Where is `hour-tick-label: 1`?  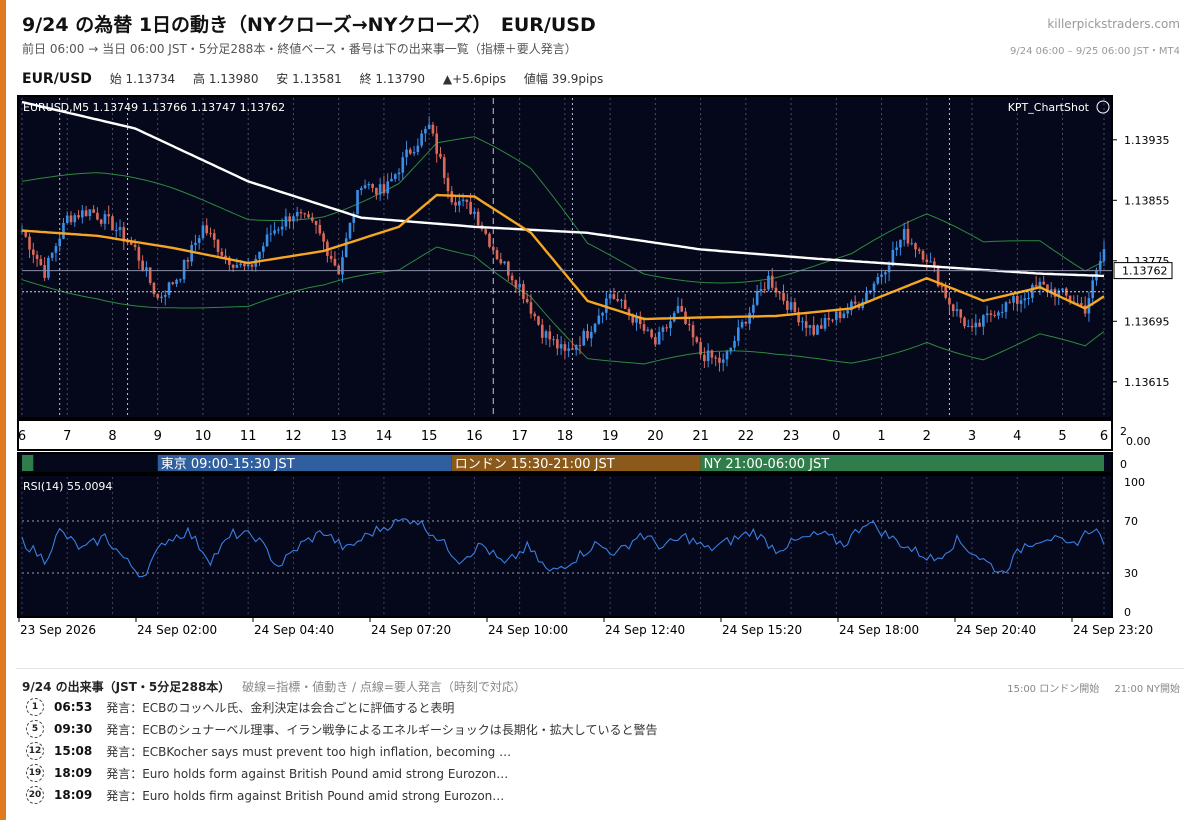
hour-tick-label: 1 is located at coordinates (881, 436).